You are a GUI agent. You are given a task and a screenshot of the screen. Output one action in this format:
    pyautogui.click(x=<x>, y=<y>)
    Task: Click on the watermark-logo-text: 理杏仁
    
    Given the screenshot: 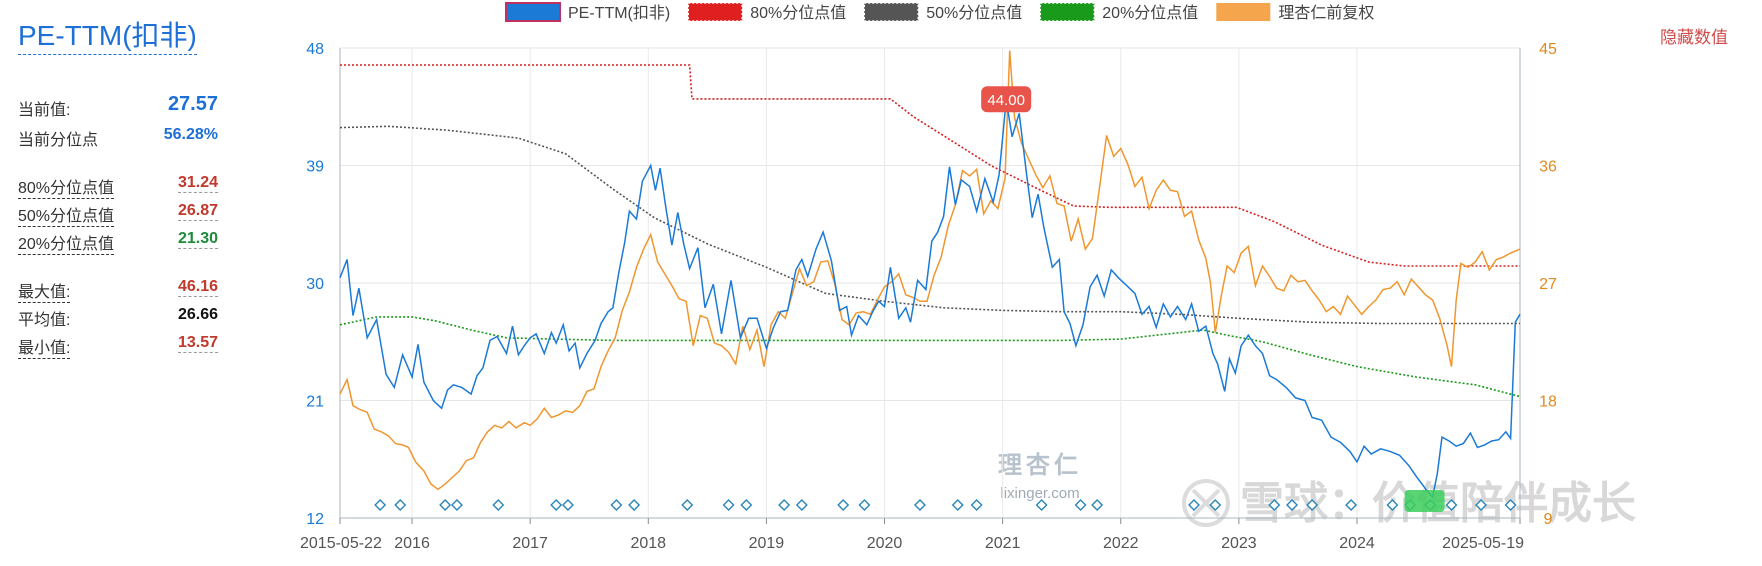 What is the action you would take?
    pyautogui.click(x=1040, y=465)
    